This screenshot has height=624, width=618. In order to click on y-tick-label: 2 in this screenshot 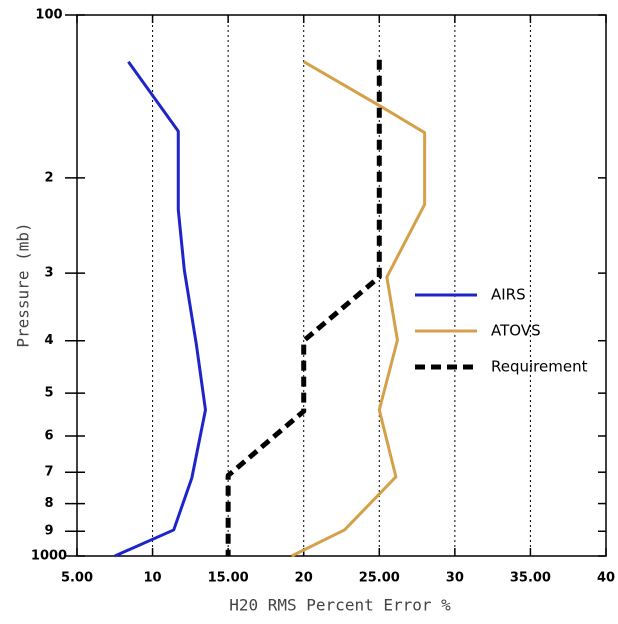, I will do `click(48, 177)`.